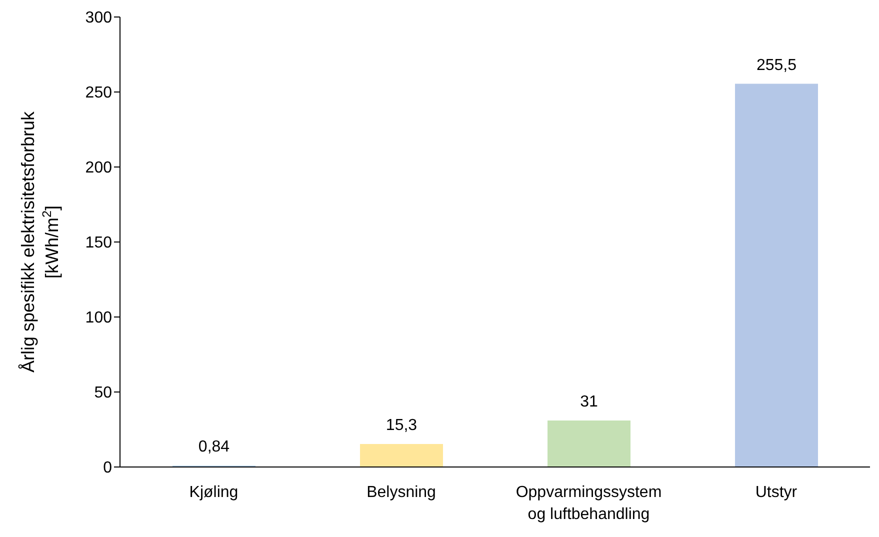 The height and width of the screenshot is (537, 879). Describe the element at coordinates (401, 492) in the screenshot. I see `x-tick-label: Belysning` at that location.